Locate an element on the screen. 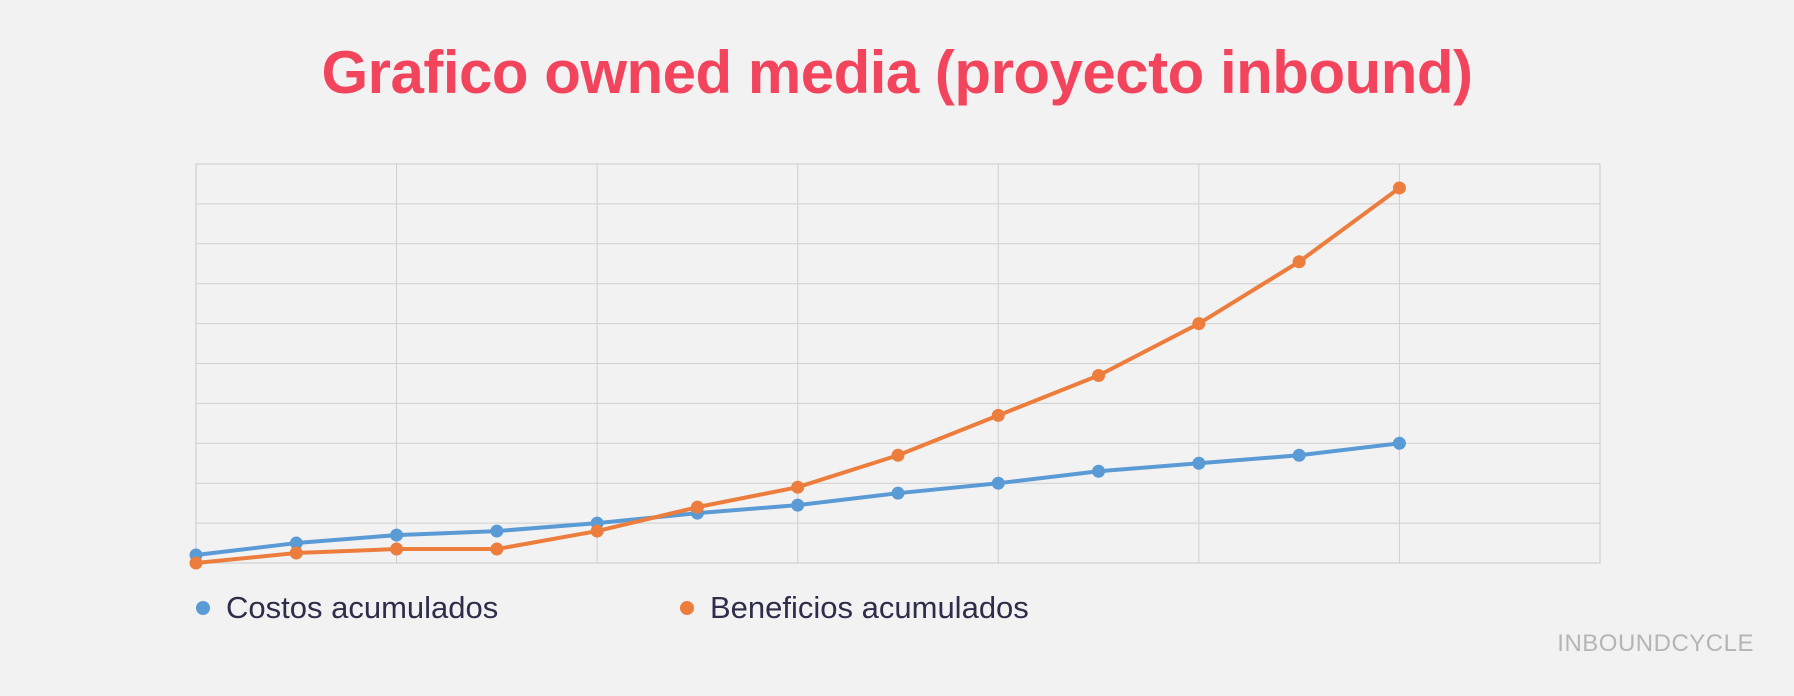 Image resolution: width=1794 pixels, height=696 pixels. legend-label-costos: Costos acumulados is located at coordinates (362, 607).